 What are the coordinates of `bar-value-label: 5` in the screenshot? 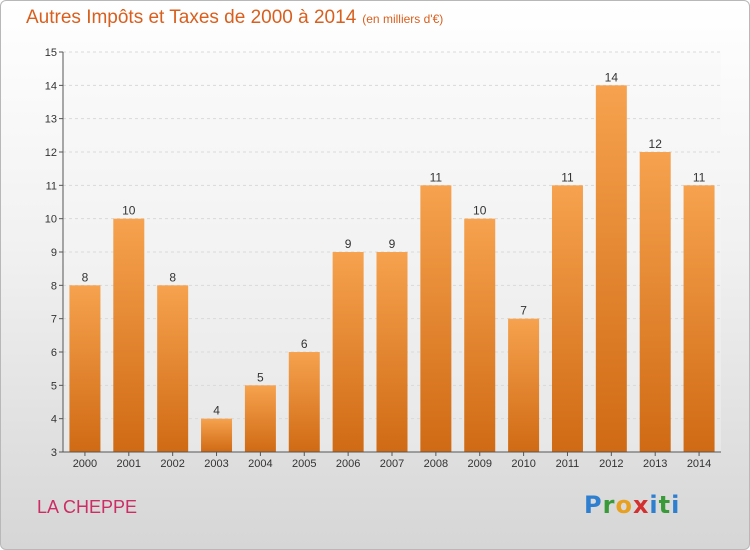 It's located at (260, 377).